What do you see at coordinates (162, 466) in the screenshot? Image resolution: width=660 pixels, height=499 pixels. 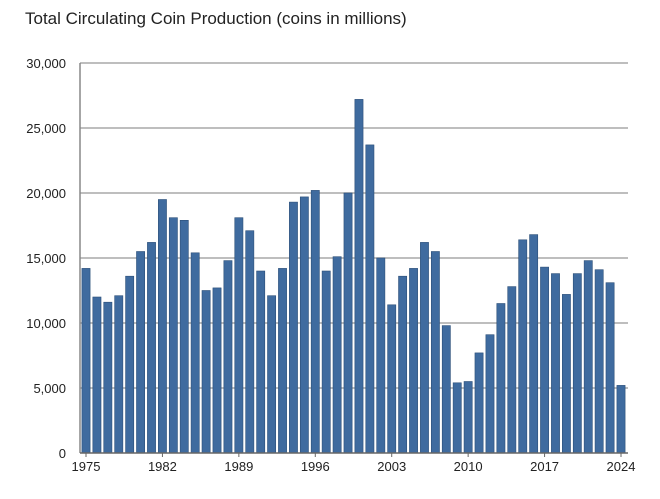 I see `x-tick-label: 1982` at bounding box center [162, 466].